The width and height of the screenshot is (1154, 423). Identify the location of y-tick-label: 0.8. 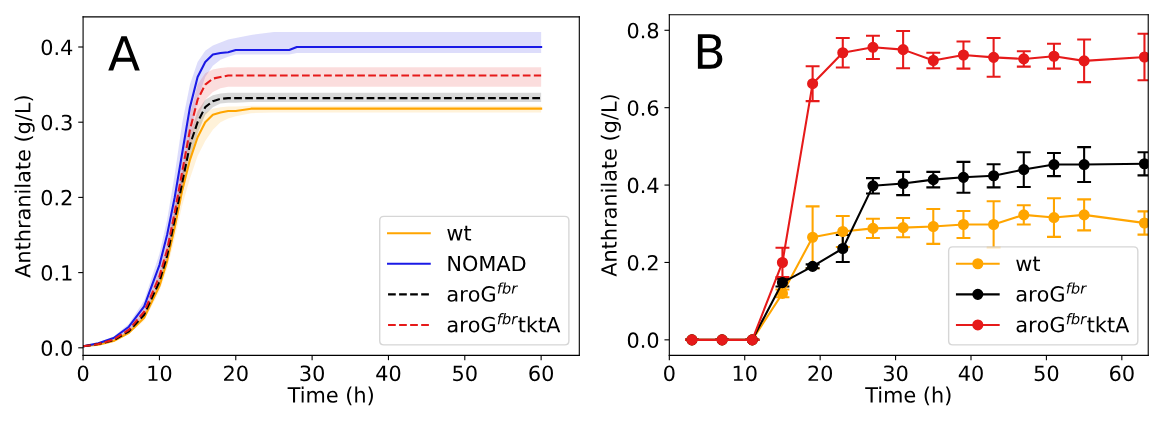
(643, 30).